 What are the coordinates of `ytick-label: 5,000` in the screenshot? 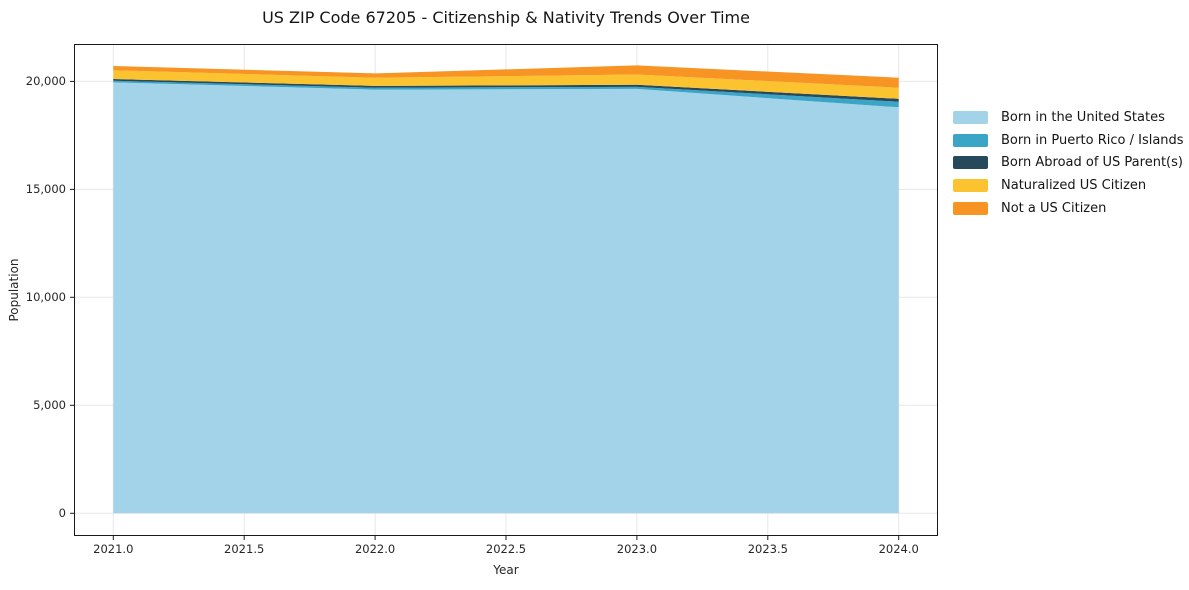 It's located at (49, 405).